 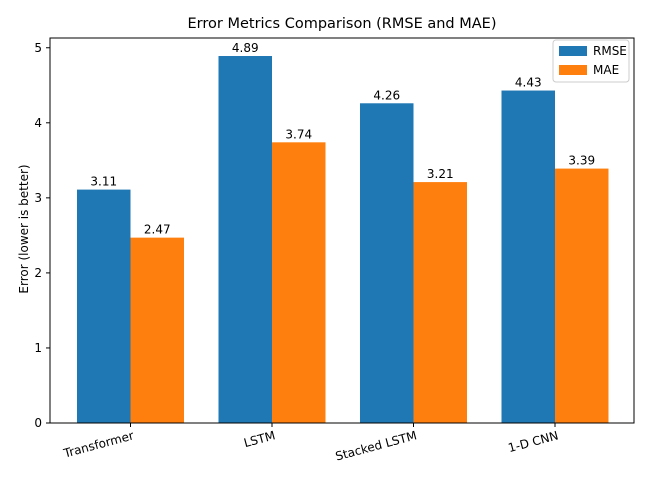 I want to click on chart-title: Error Metrics Comparison (RMSE and MAE), so click(x=342, y=24).